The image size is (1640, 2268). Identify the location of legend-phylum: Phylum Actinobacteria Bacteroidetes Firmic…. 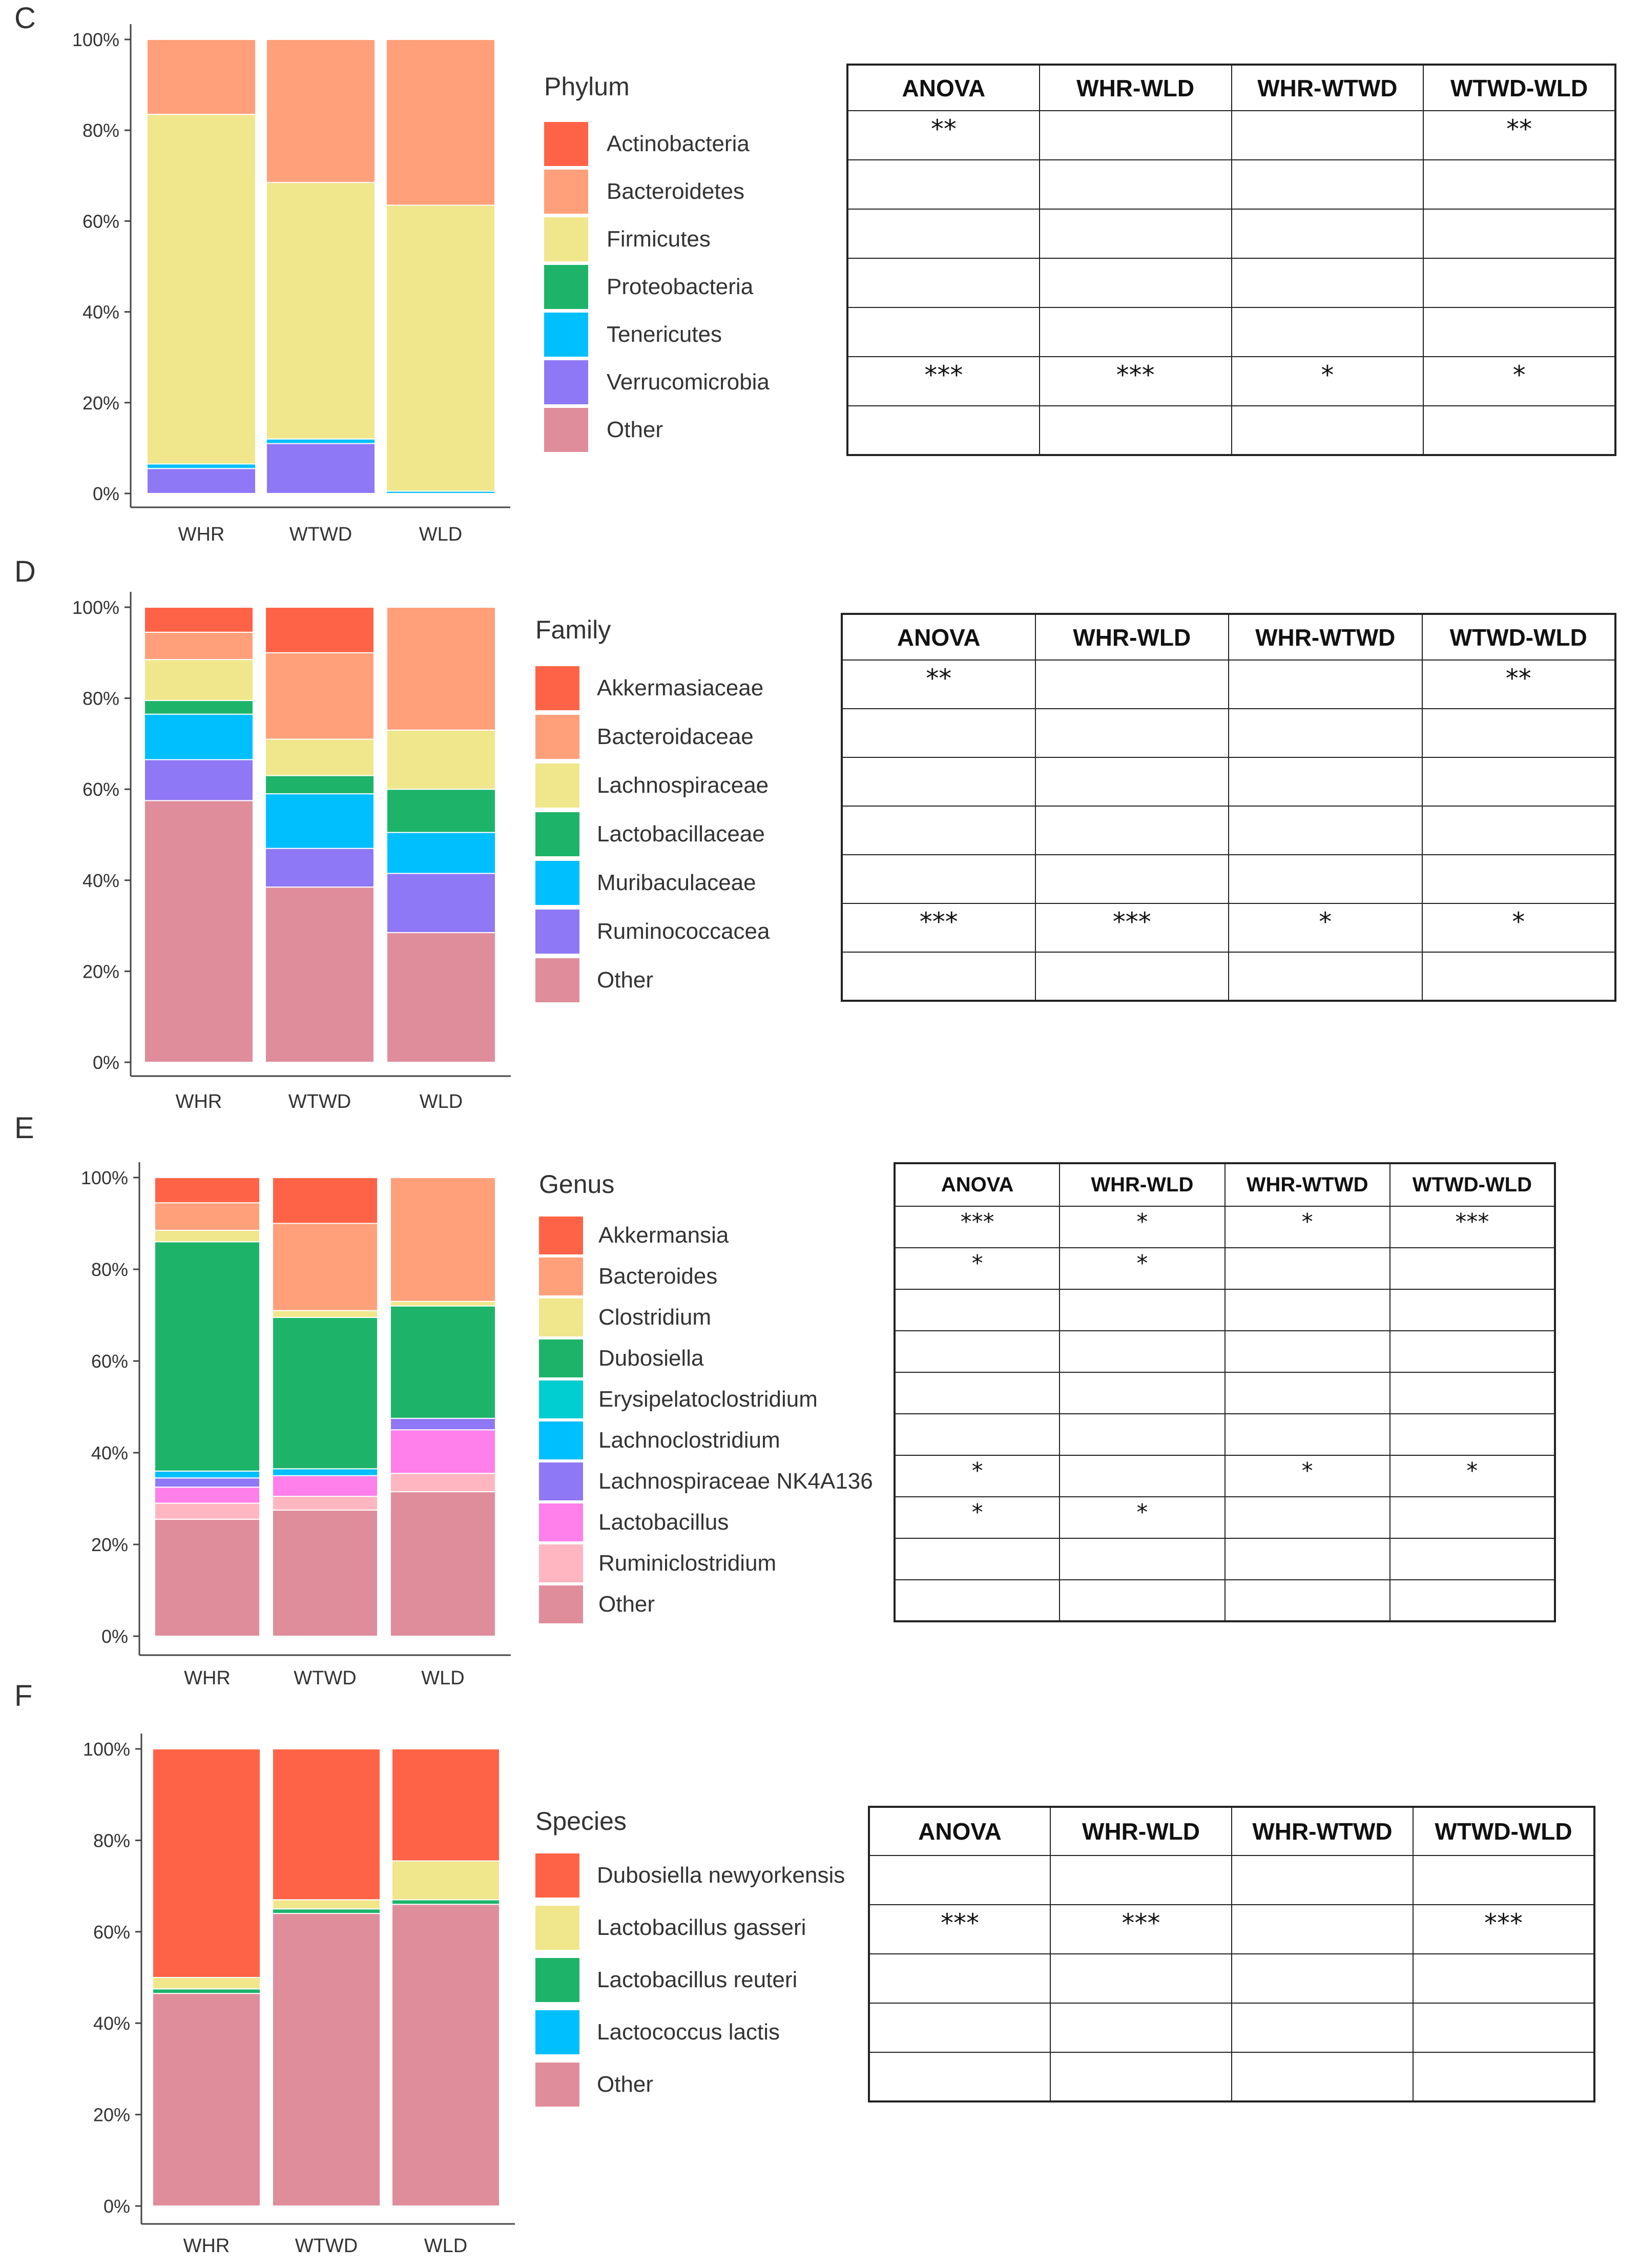
(688, 266).